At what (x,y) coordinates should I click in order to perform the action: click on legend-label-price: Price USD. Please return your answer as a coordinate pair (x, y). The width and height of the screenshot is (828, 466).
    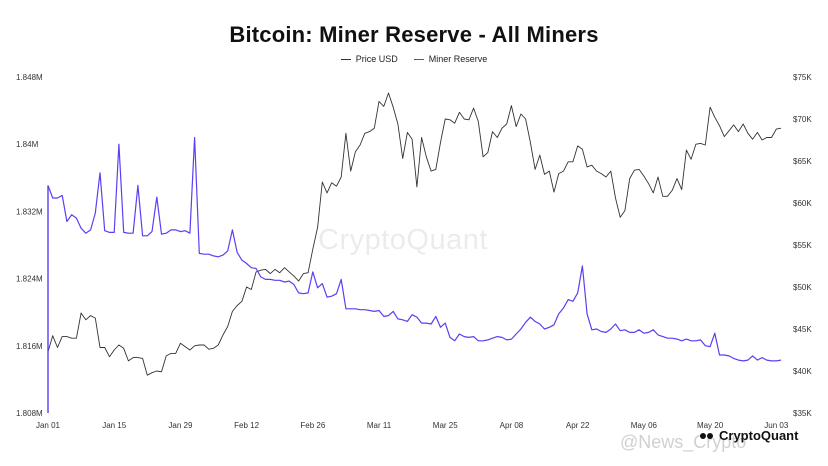
    Looking at the image, I should click on (376, 59).